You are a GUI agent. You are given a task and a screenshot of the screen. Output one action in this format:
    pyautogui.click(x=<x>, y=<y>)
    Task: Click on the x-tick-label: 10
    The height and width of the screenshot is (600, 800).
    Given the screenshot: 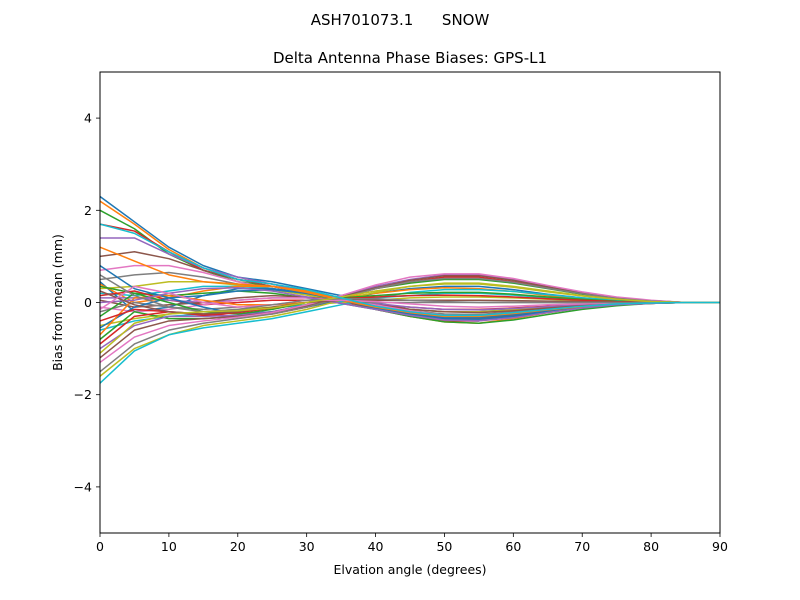 What is the action you would take?
    pyautogui.click(x=169, y=546)
    